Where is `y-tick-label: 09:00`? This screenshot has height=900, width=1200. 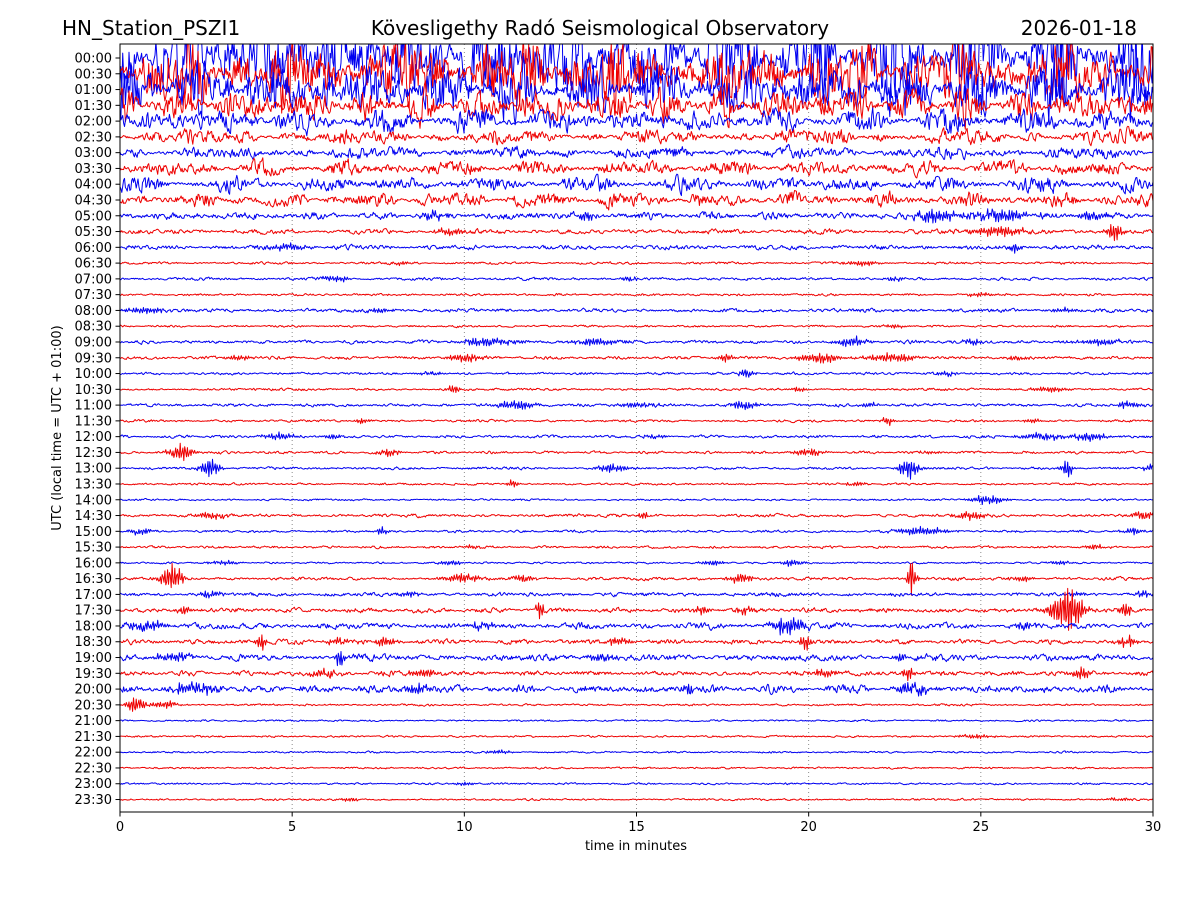
y-tick-label: 09:00 is located at coordinates (93, 342).